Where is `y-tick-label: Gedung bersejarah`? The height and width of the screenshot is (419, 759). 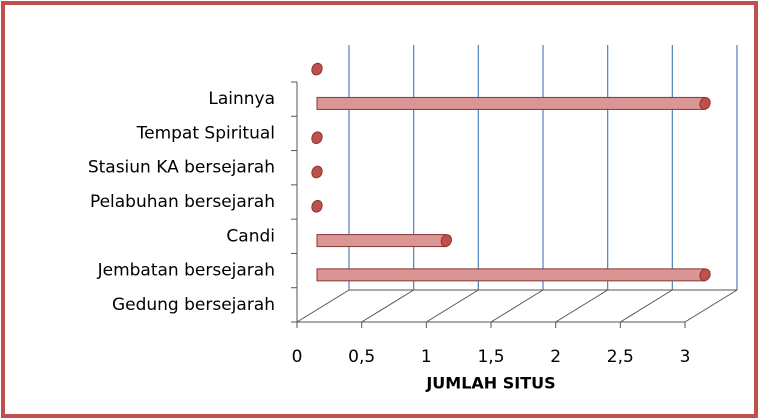
y-tick-label: Gedung bersejarah is located at coordinates (193, 305).